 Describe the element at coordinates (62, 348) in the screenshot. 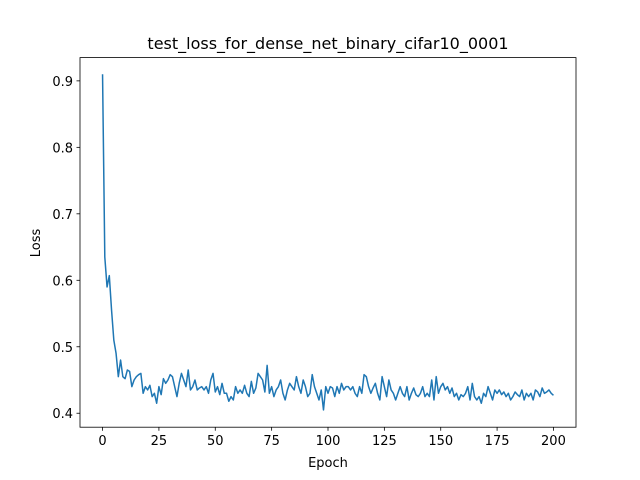

I see `y-tick-label: 0.5` at that location.